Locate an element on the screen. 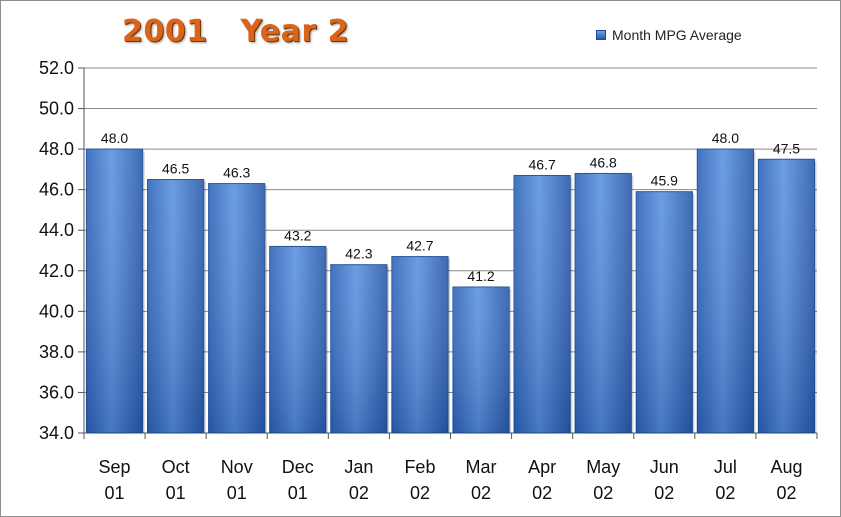  y-tick-label: 34.0 is located at coordinates (56, 433).